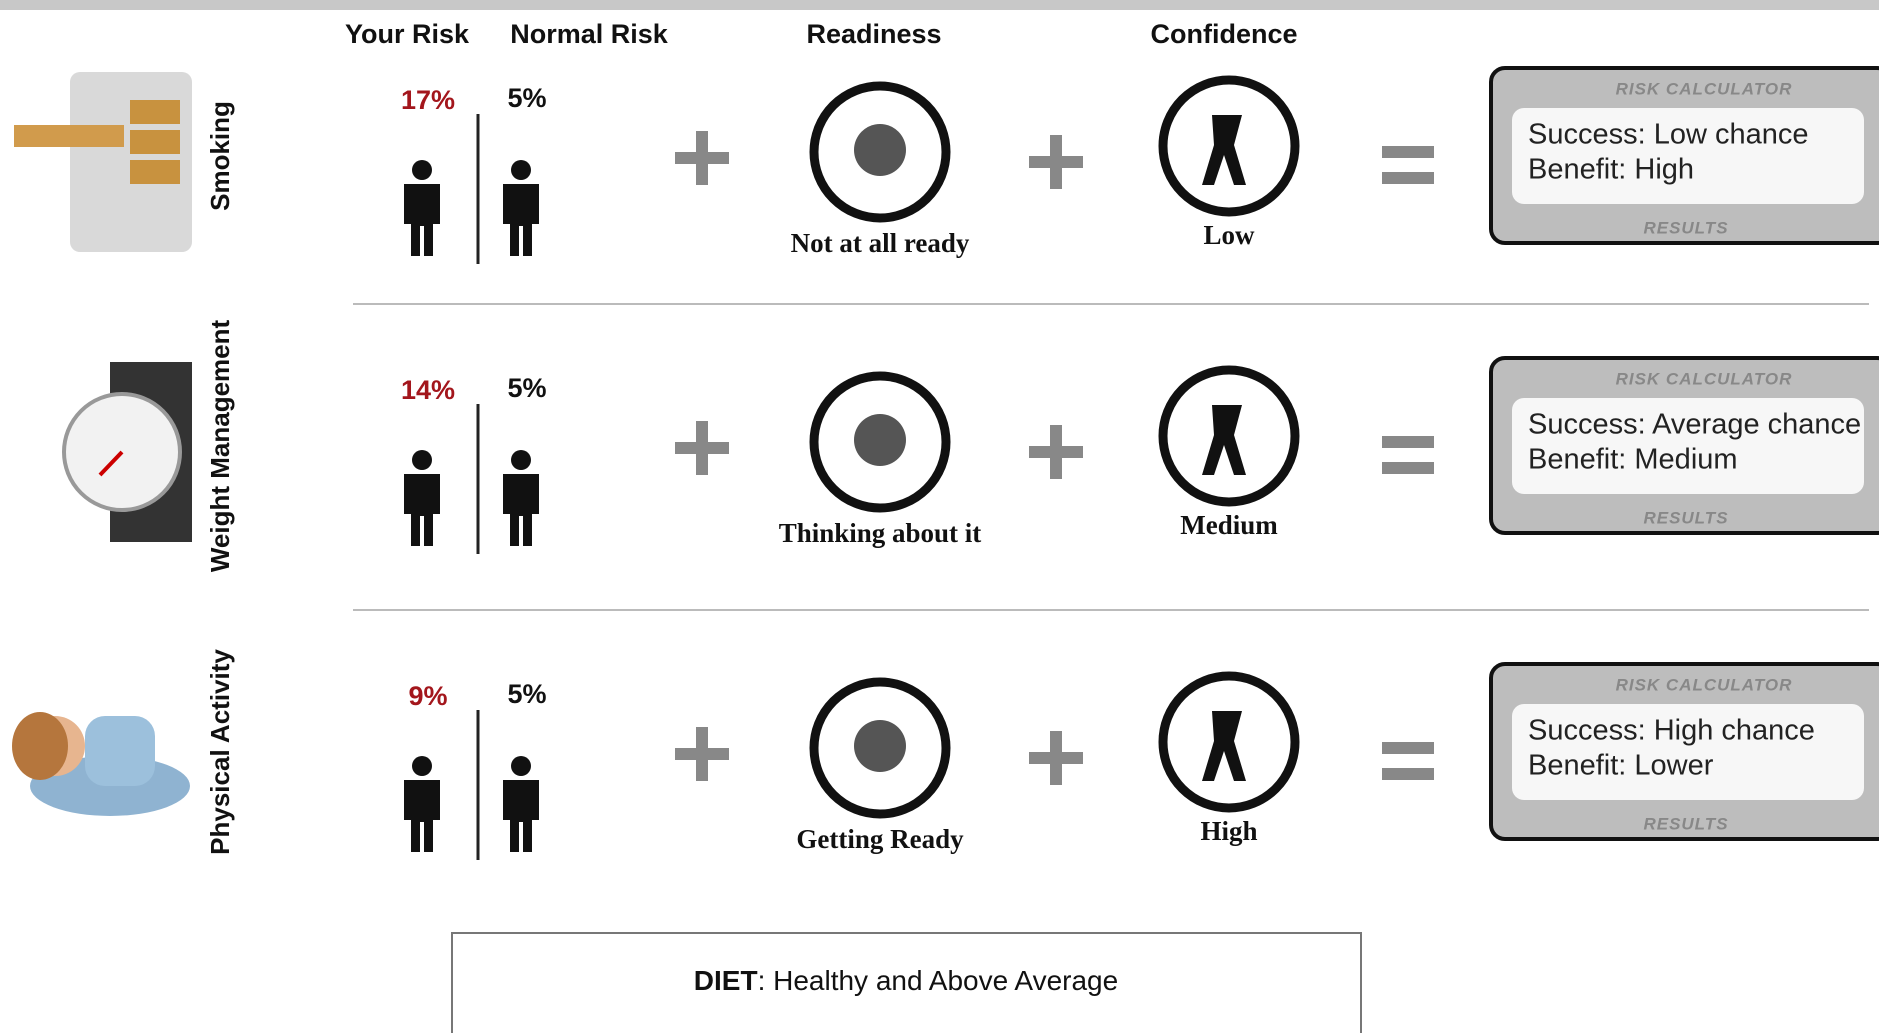  I want to click on diet-text: DIET: Healthy and Above Average, so click(906, 980).